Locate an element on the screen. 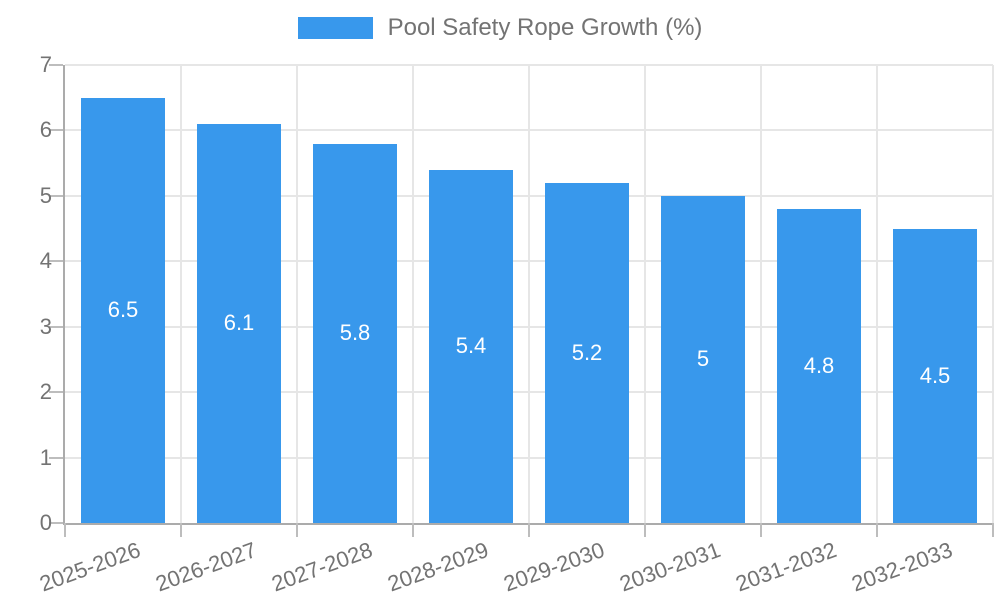 This screenshot has height=600, width=1000. bar-value-label: 6.5 is located at coordinates (123, 310).